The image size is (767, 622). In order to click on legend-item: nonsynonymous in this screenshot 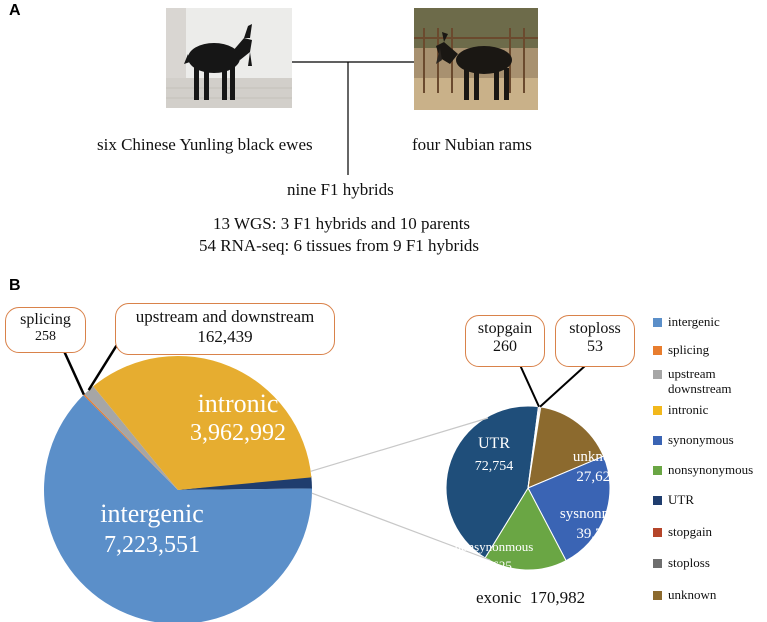, I will do `click(703, 470)`.